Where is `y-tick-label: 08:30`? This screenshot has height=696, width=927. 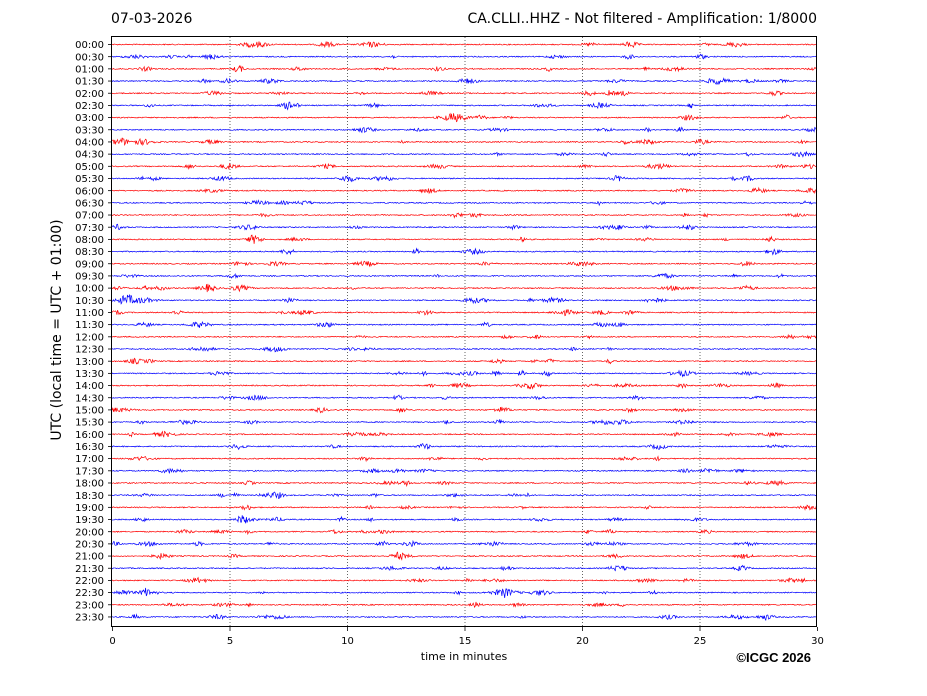 y-tick-label: 08:30 is located at coordinates (89, 252).